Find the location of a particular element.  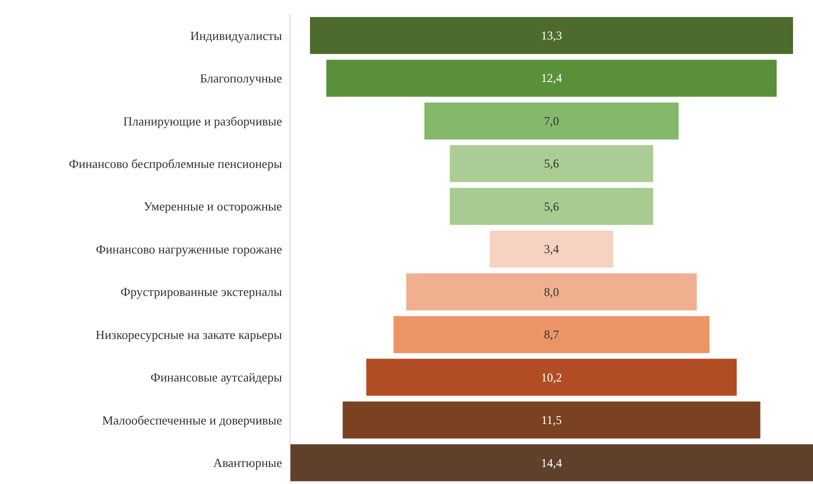

data-label: 7,0 is located at coordinates (551, 121).